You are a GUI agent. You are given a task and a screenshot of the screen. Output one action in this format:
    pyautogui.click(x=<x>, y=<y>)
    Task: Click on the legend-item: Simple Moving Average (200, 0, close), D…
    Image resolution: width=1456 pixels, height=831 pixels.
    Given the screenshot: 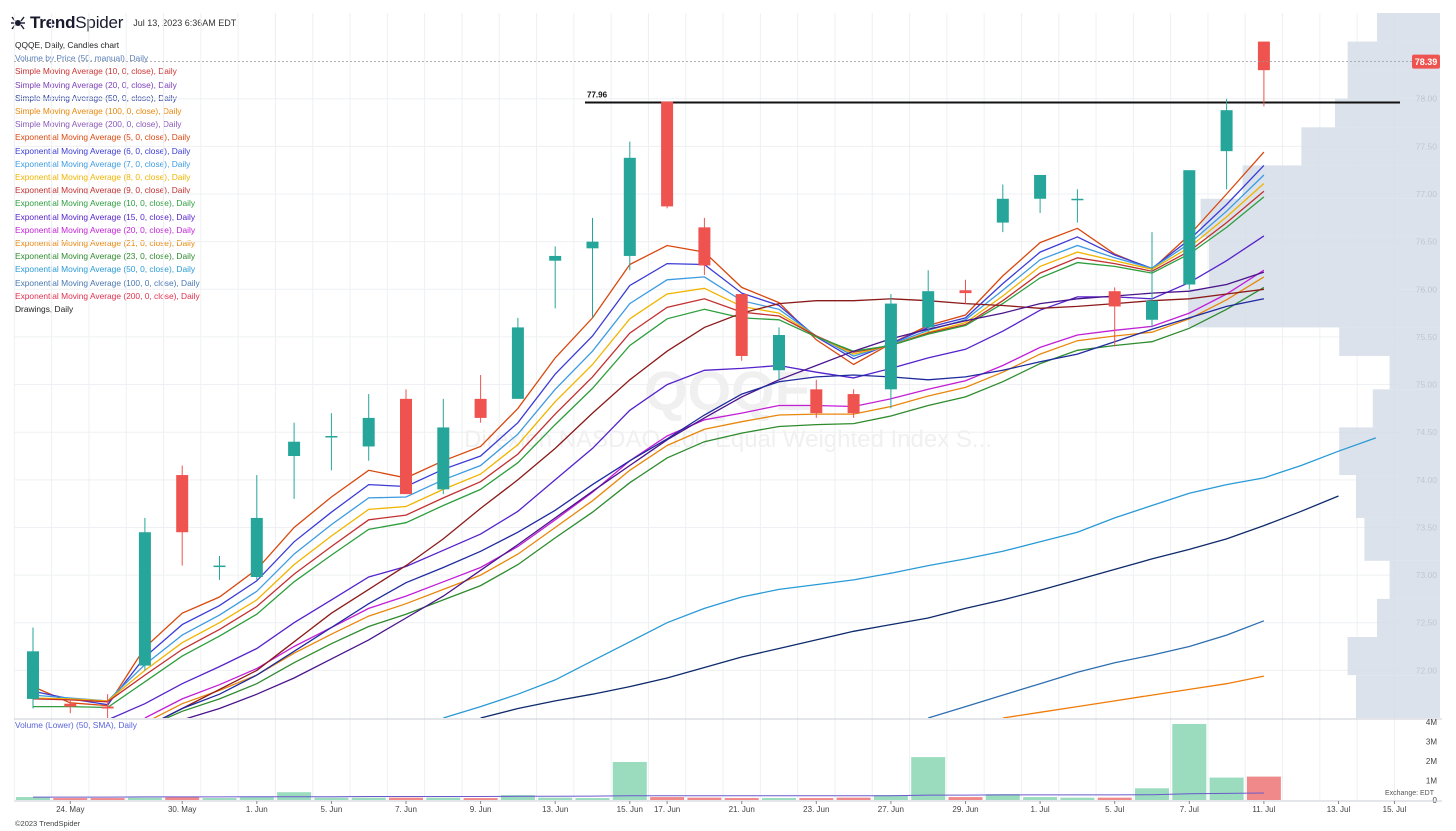 What is the action you would take?
    pyautogui.click(x=98, y=124)
    